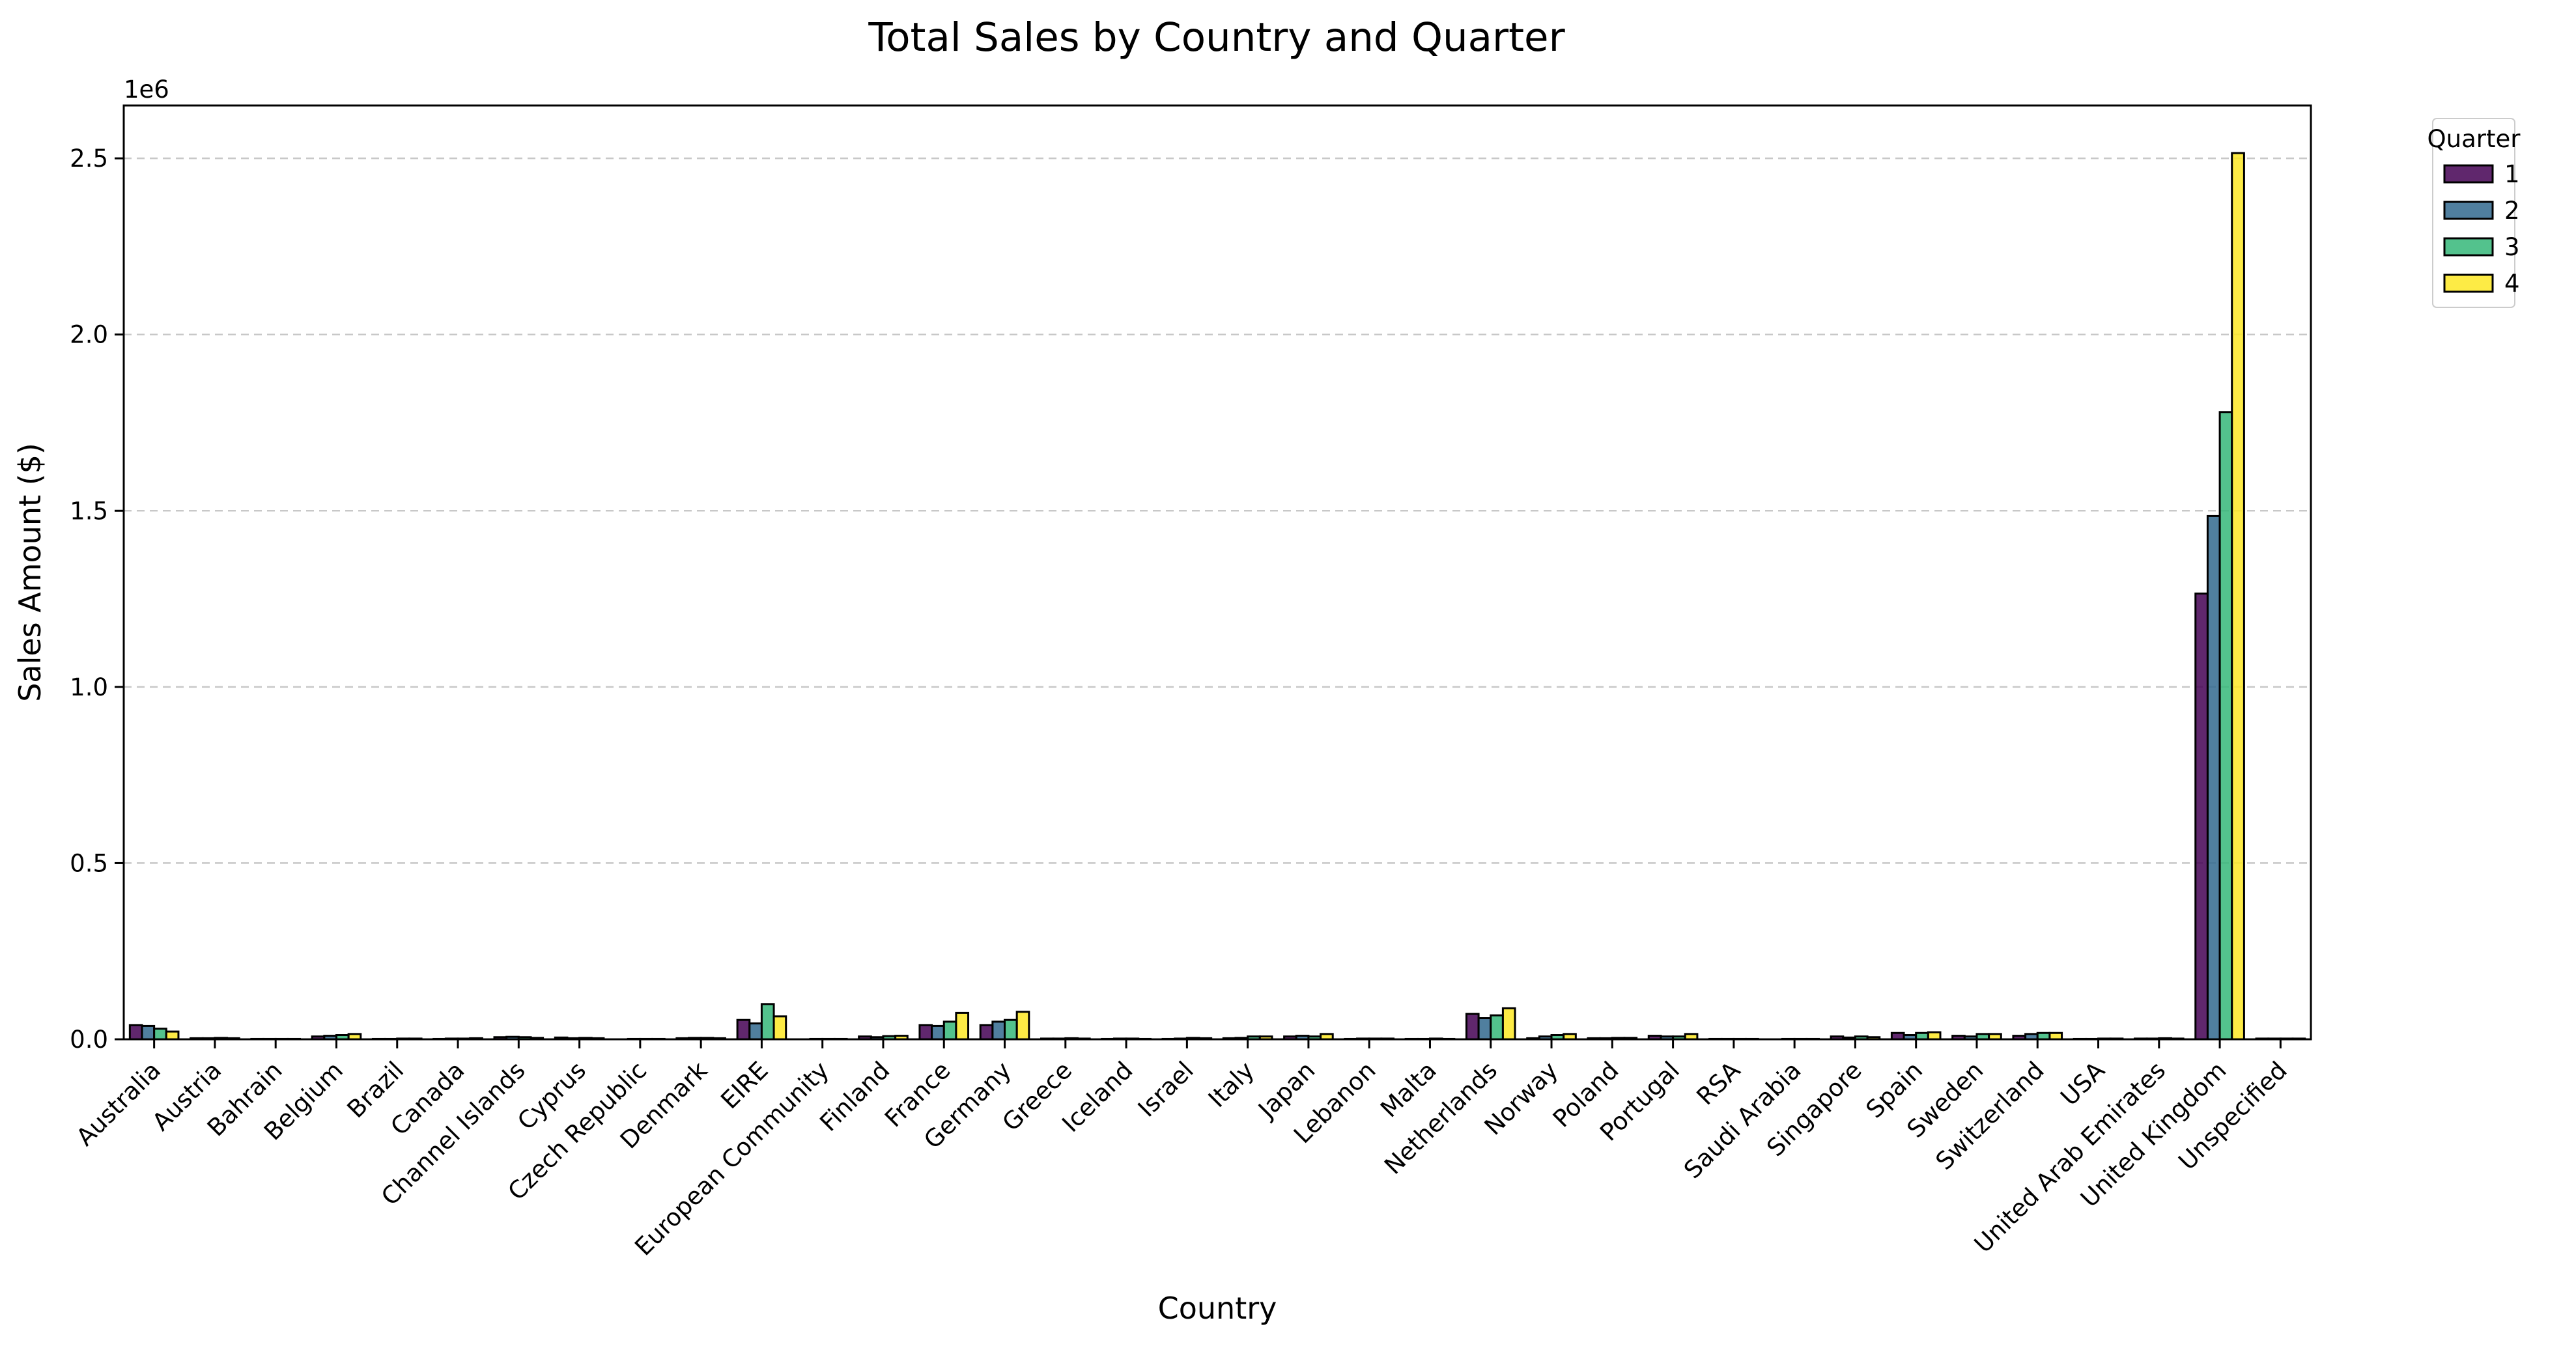  What do you see at coordinates (1022, 1026) in the screenshot?
I see `bar-germany-q4` at bounding box center [1022, 1026].